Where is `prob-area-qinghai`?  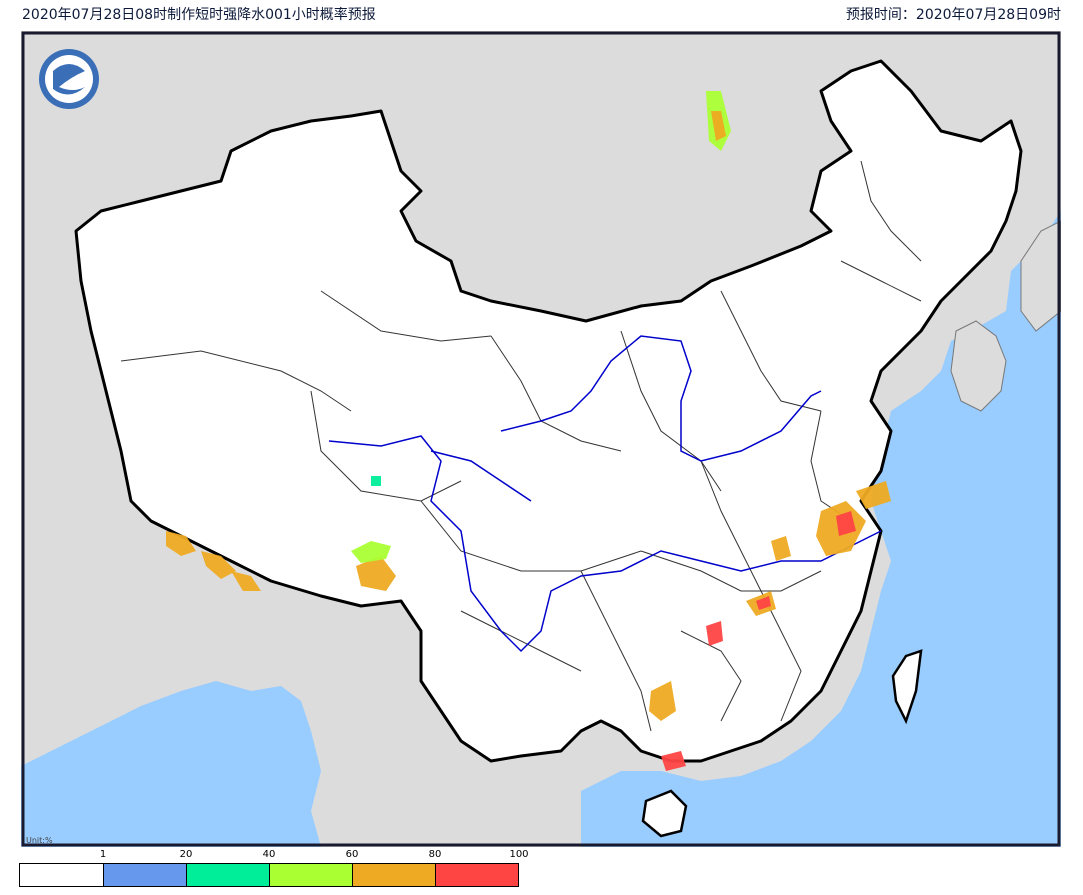
prob-area-qinghai is located at coordinates (376, 481).